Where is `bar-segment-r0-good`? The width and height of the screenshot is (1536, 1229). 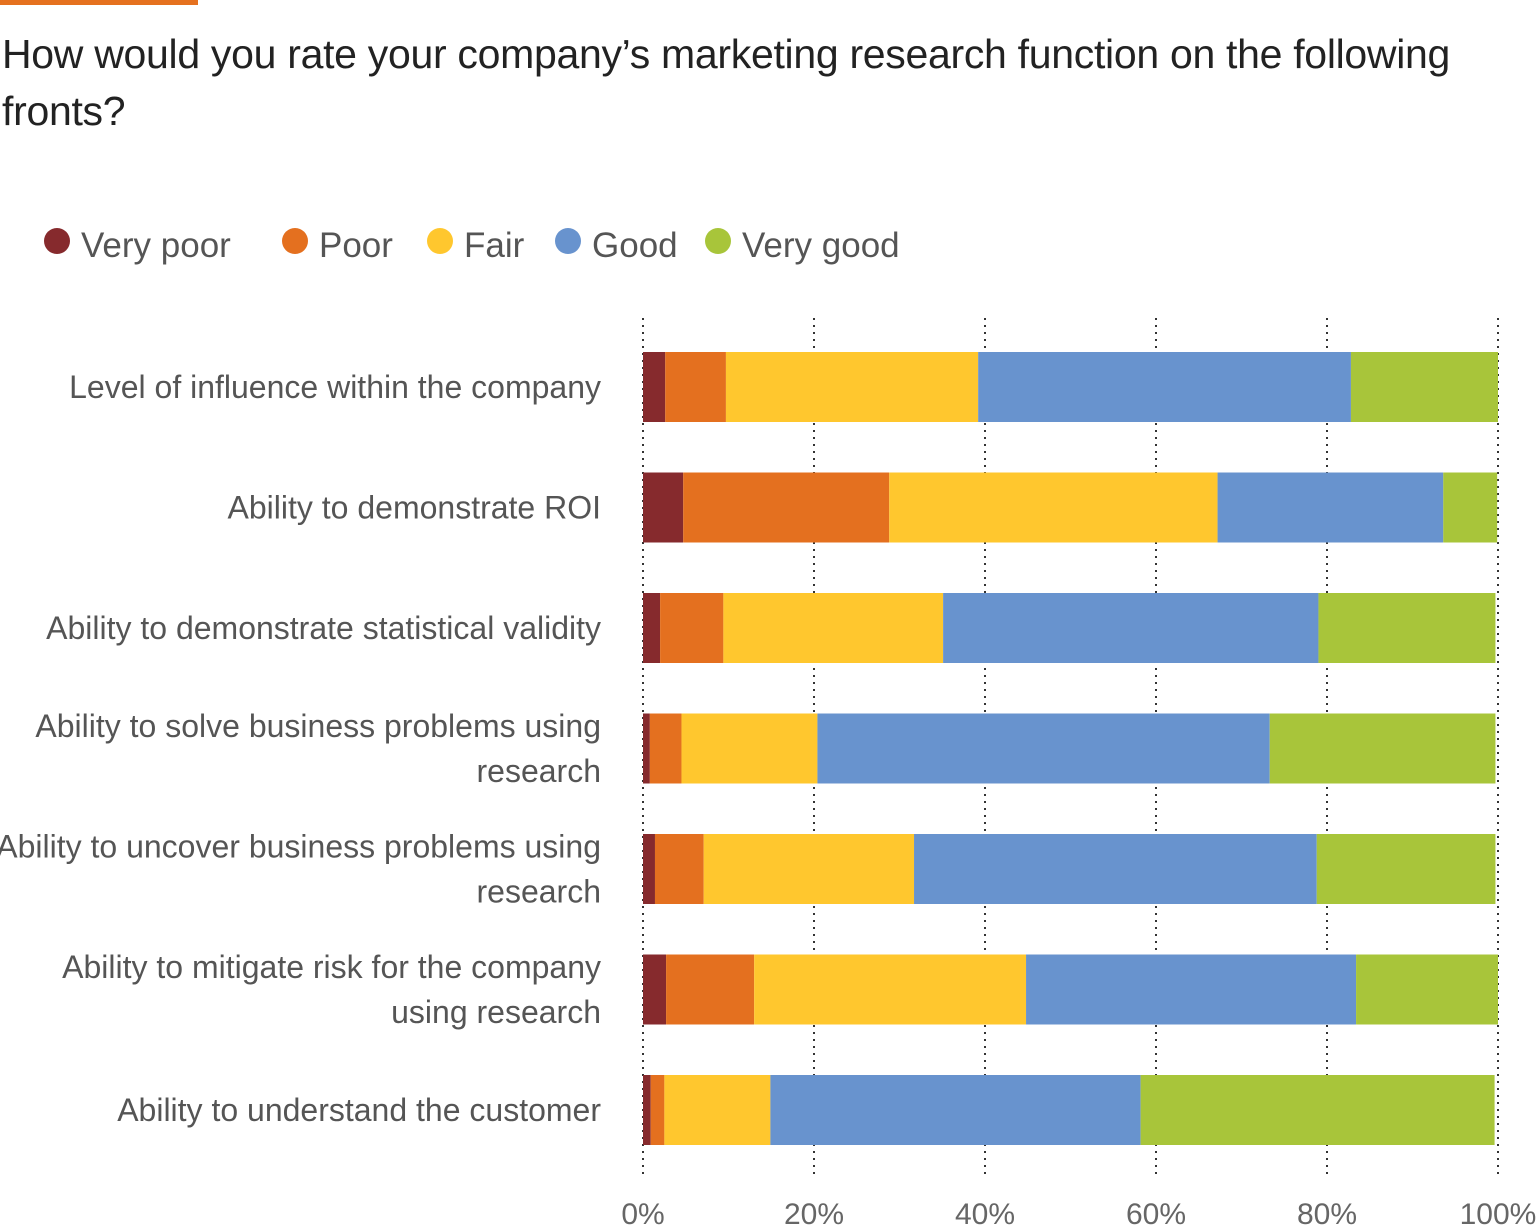 bar-segment-r0-good is located at coordinates (1164, 387).